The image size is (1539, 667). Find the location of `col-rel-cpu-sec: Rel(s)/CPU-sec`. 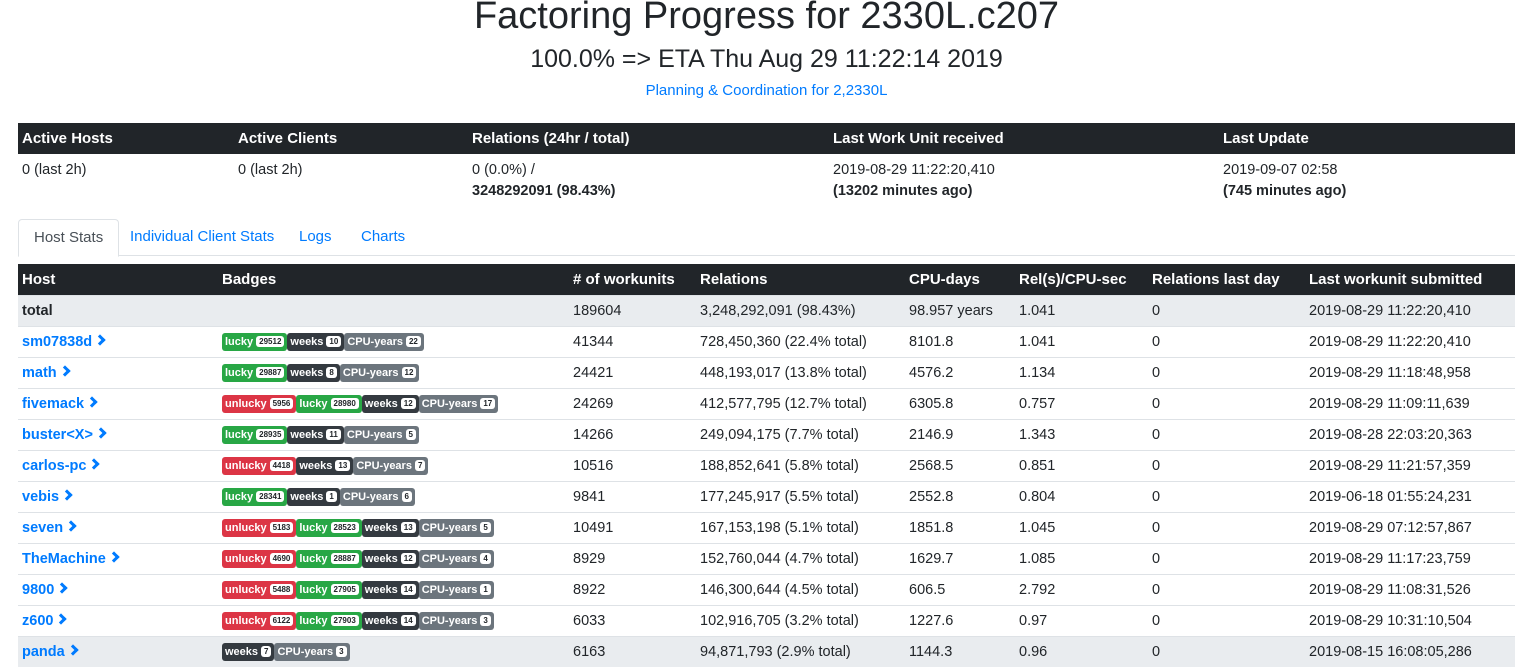

col-rel-cpu-sec: Rel(s)/CPU-sec is located at coordinates (1081, 279).